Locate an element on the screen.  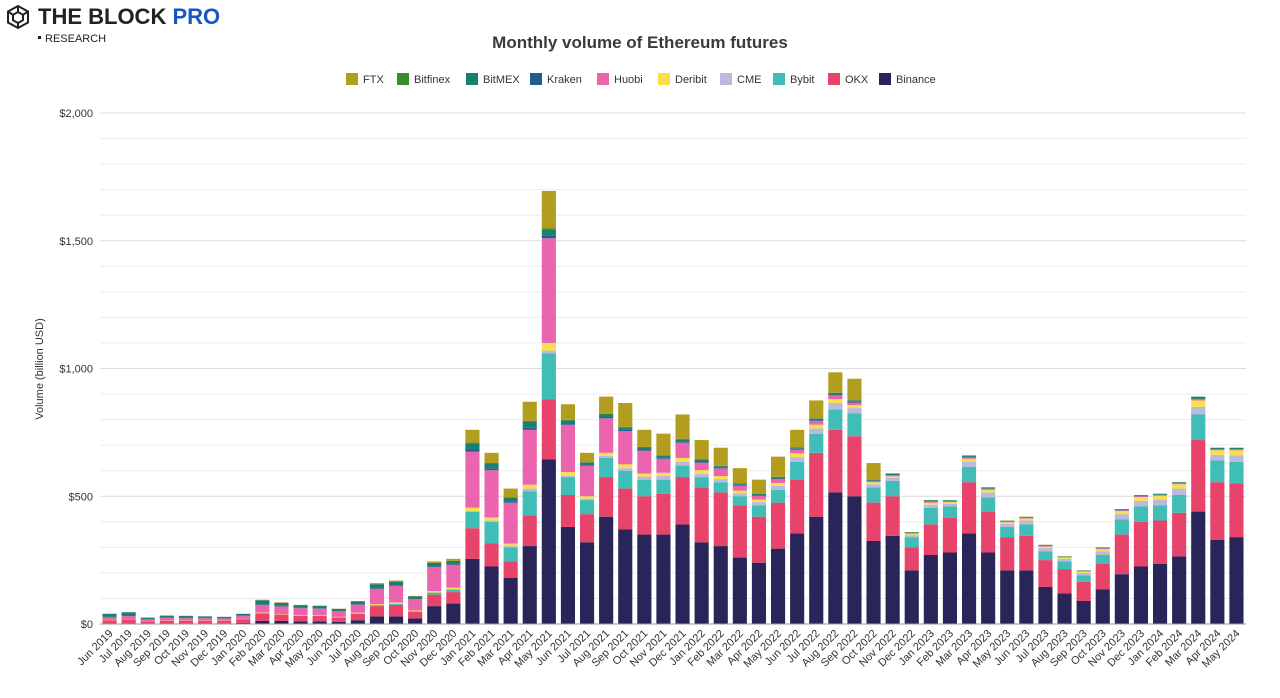
legend-label: Huobi is located at coordinates (628, 80).